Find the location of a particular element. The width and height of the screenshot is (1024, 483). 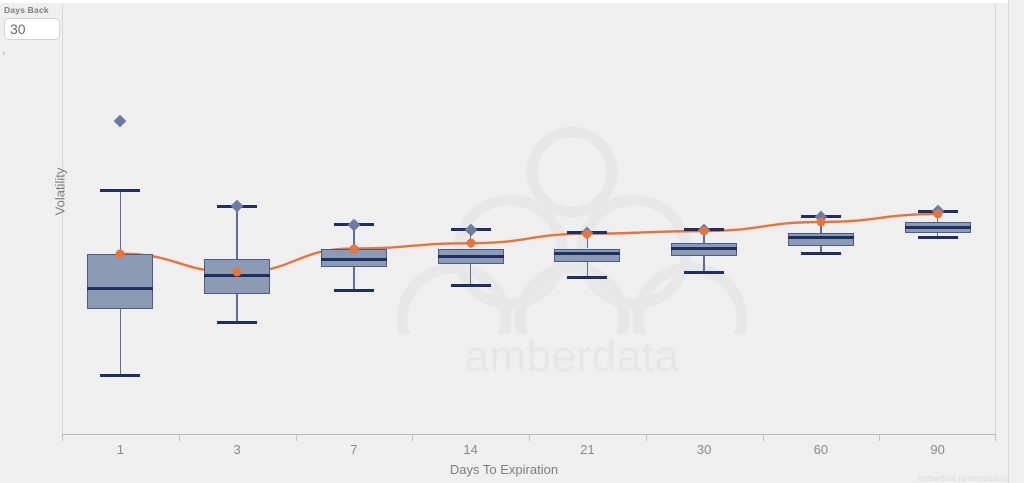

x-axis-tick-label: 7 is located at coordinates (354, 449).